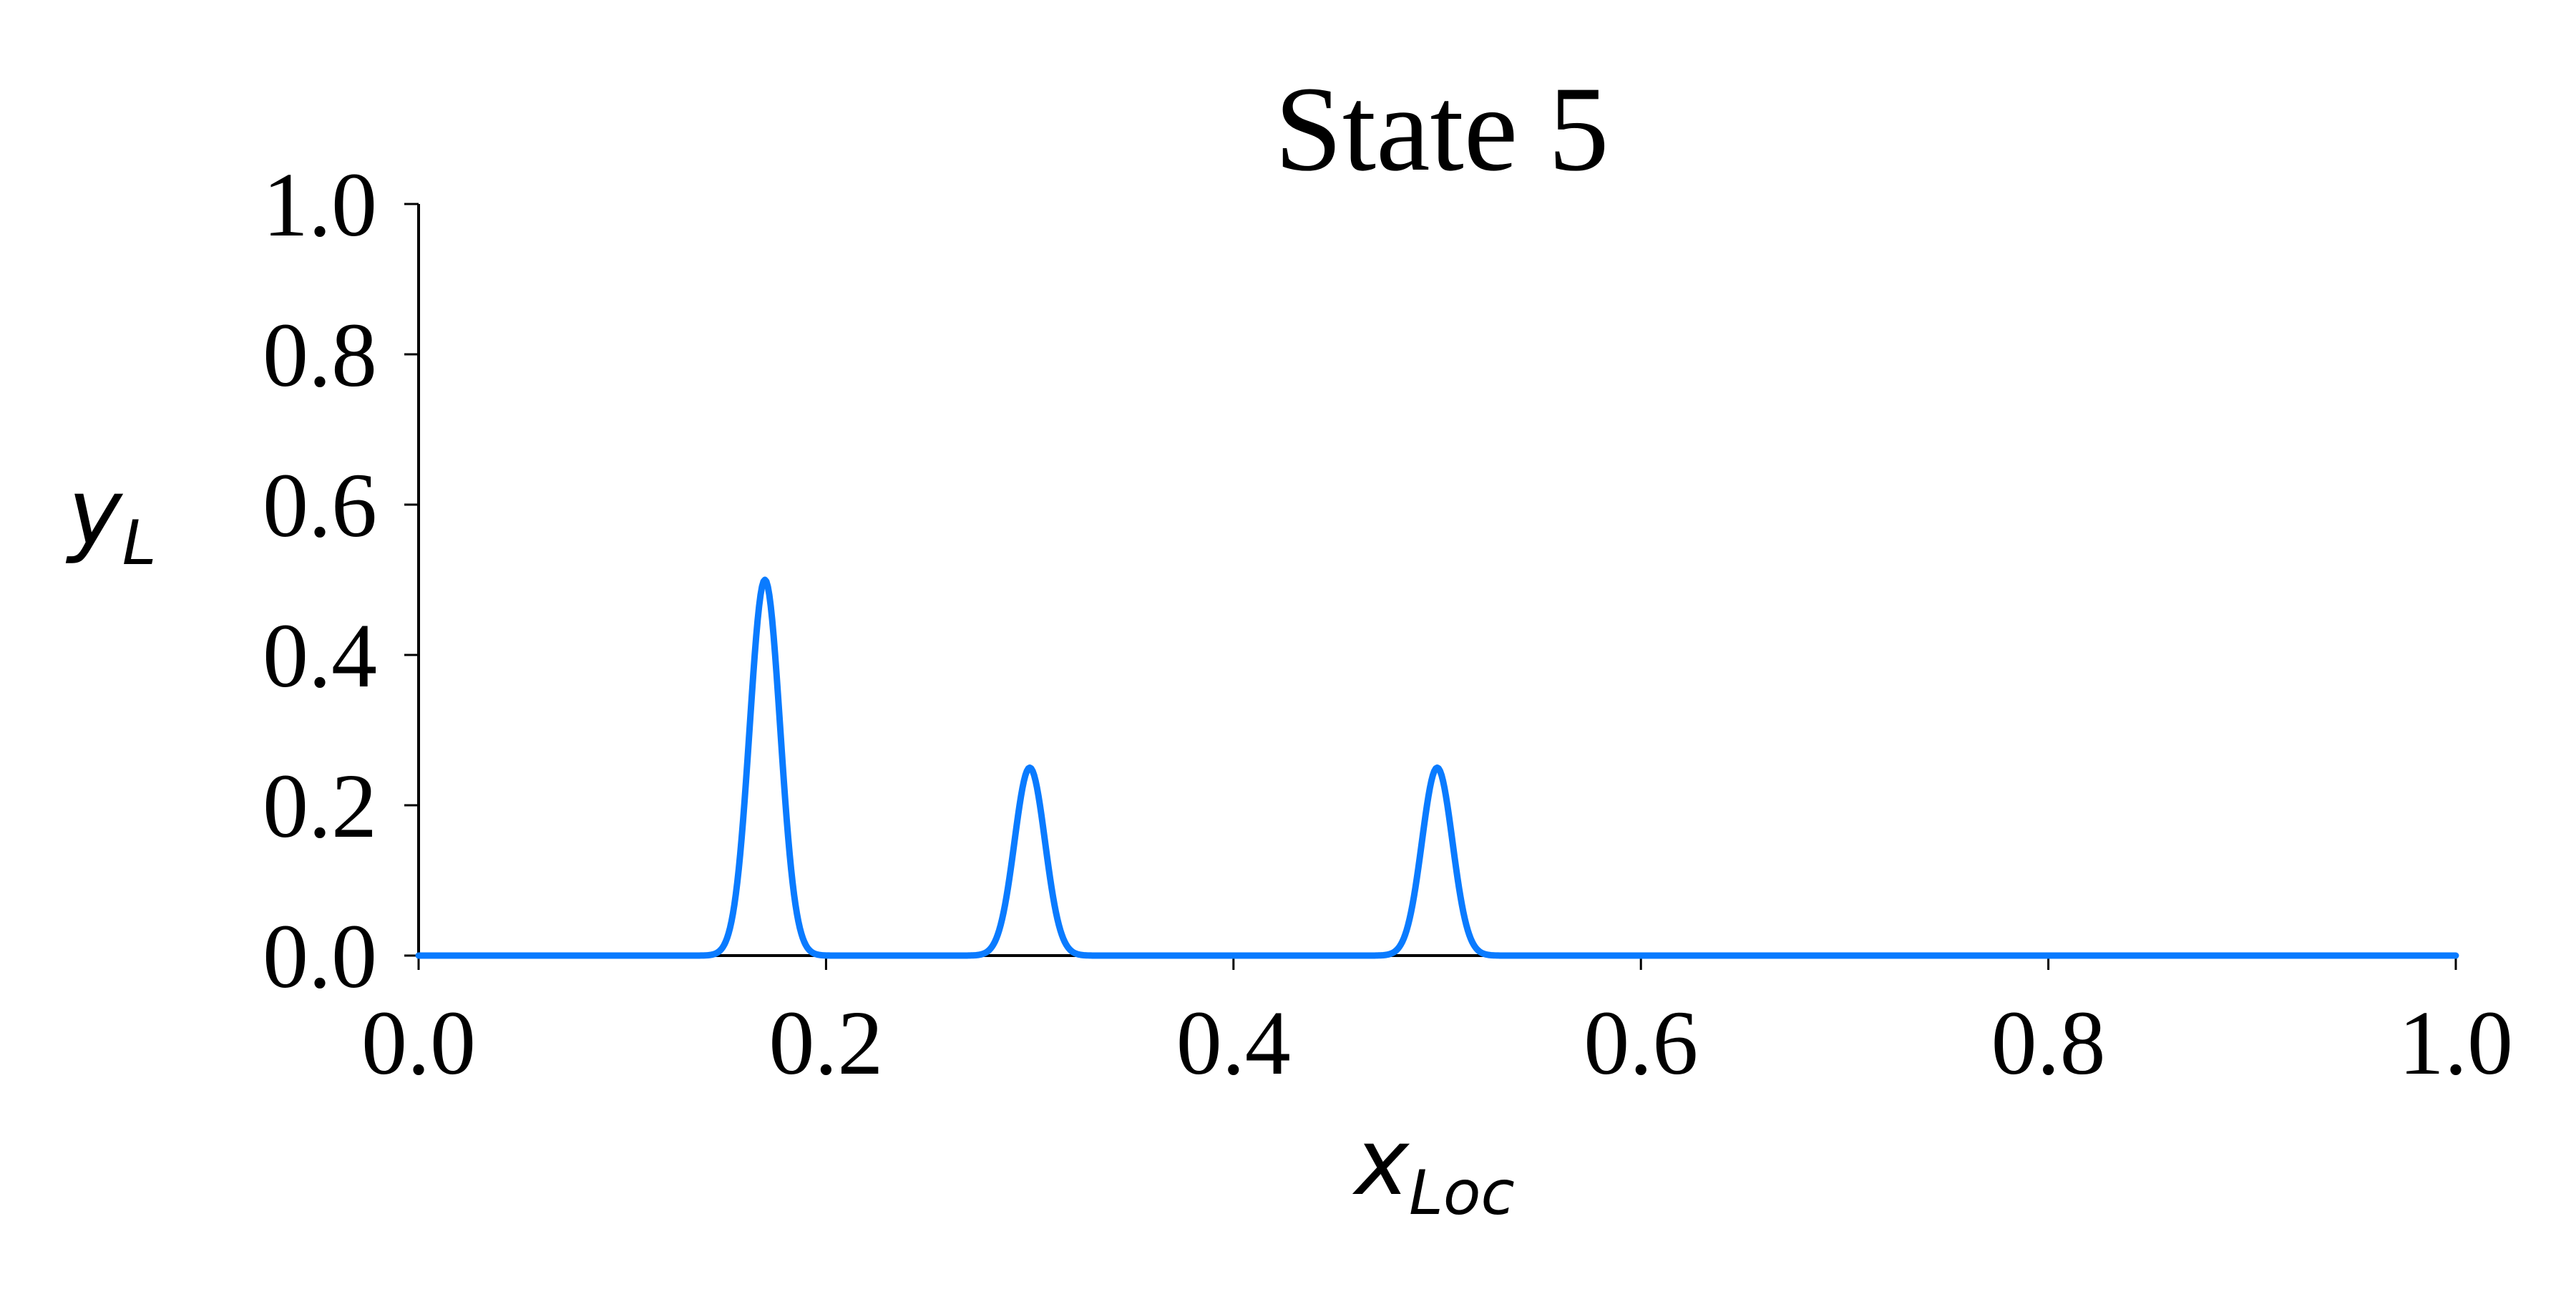 Image resolution: width=2576 pixels, height=1292 pixels. I want to click on y-axis-label-main: y, so click(94, 513).